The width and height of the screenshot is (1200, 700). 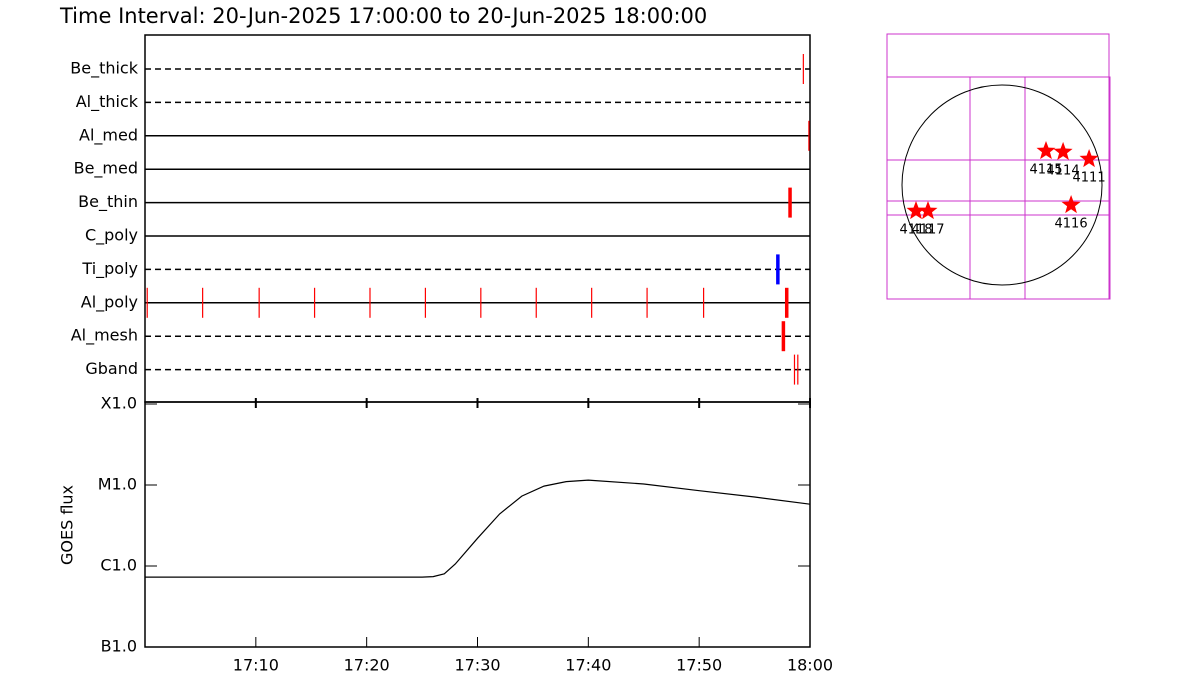 What do you see at coordinates (588, 665) in the screenshot?
I see `x-tick-label: 17:40` at bounding box center [588, 665].